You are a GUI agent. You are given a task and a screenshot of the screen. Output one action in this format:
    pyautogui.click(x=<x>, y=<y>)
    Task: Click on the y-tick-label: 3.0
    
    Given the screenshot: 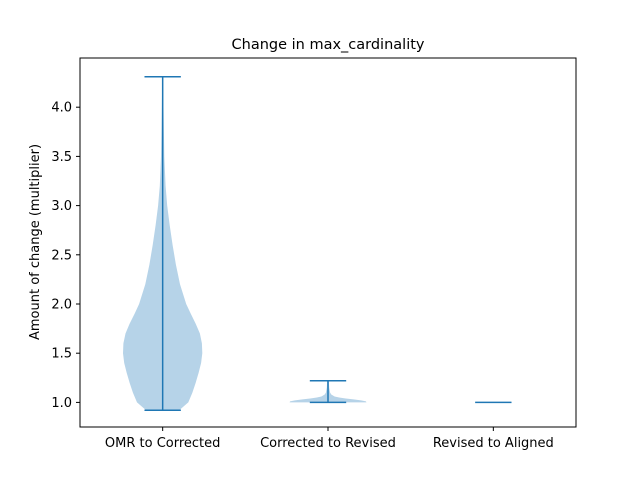 What is the action you would take?
    pyautogui.click(x=61, y=206)
    